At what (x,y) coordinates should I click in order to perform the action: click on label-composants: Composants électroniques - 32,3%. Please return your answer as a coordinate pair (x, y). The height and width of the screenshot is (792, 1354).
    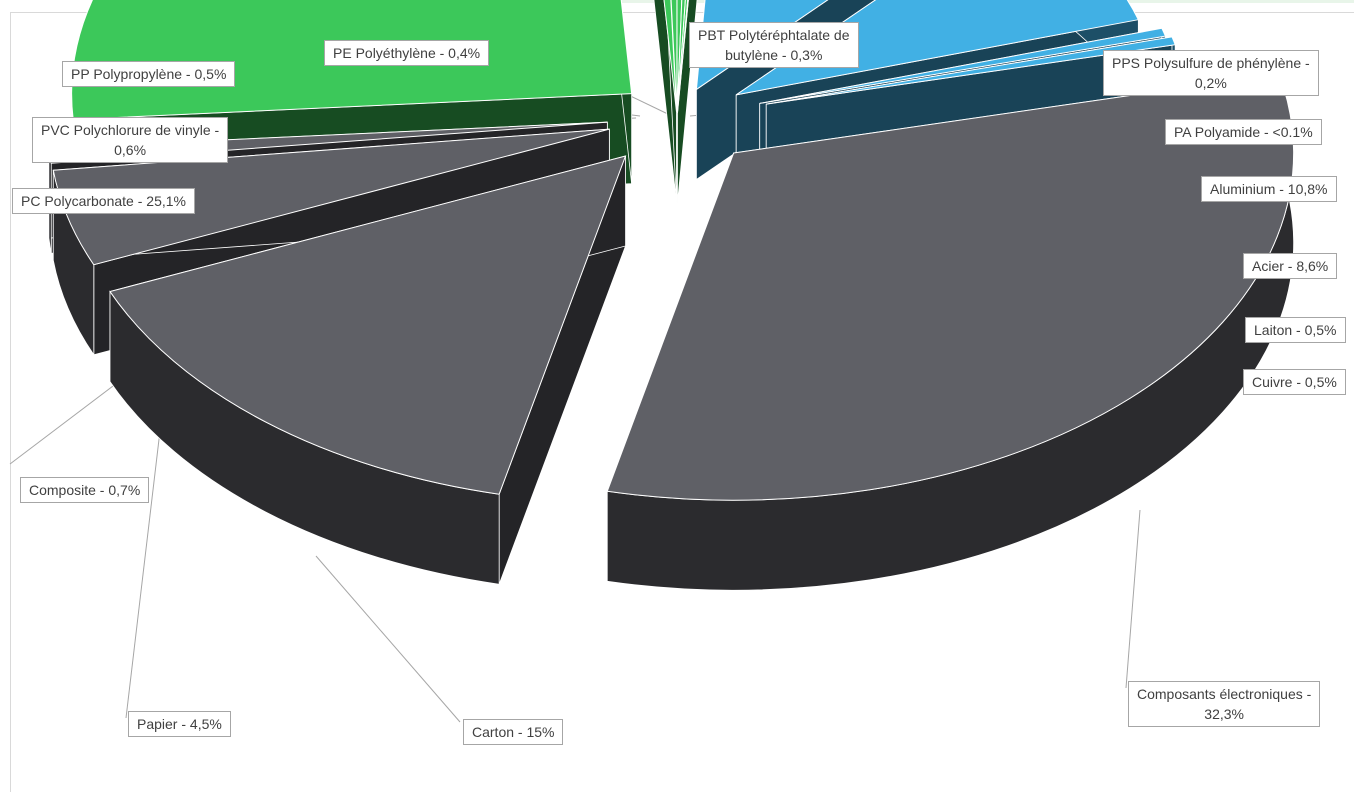
    Looking at the image, I should click on (1224, 704).